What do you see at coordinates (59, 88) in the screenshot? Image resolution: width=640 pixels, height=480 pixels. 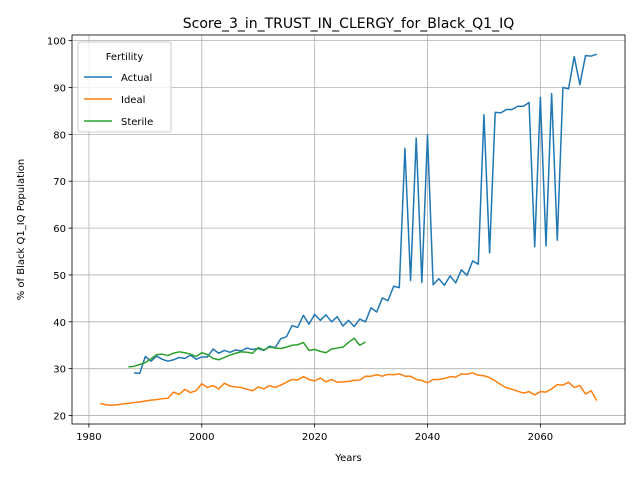 I see `y-tick-label: 90` at bounding box center [59, 88].